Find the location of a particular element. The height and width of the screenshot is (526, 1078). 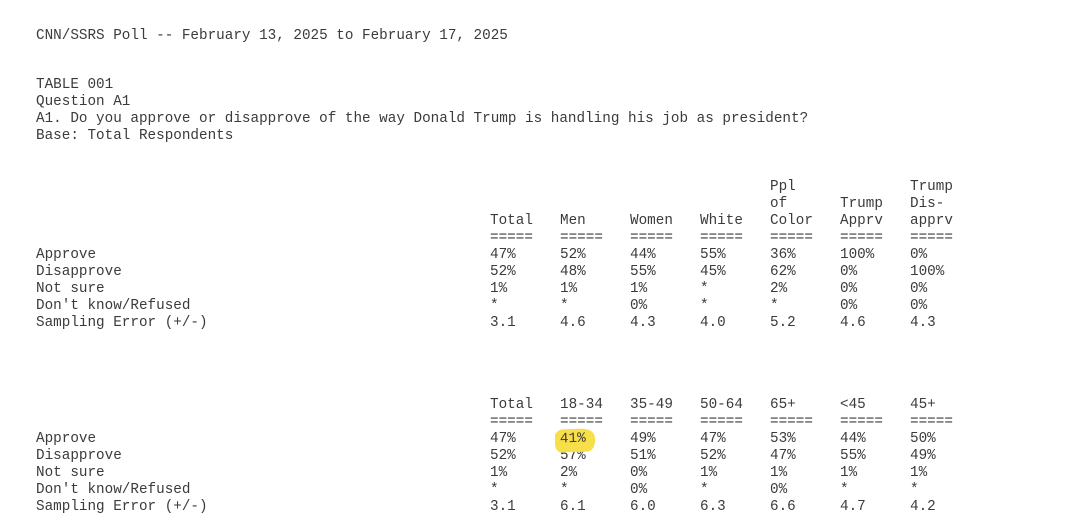

table-row: Not sure 1% 1% 1% * 2% 0% 0% is located at coordinates (508, 289).